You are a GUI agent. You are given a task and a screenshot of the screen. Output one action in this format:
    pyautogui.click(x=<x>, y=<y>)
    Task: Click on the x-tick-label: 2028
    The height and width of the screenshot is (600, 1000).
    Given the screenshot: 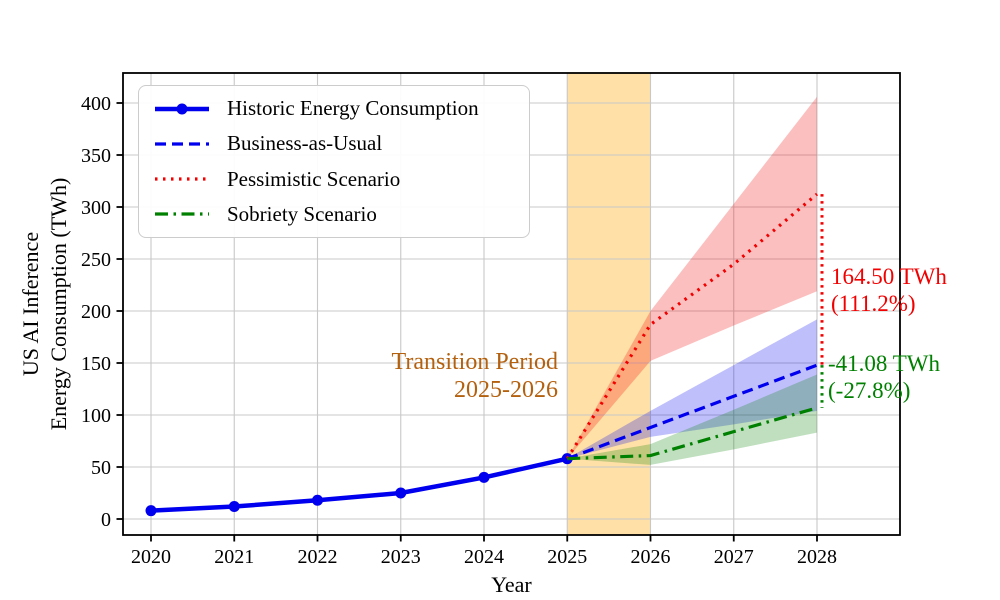 What is the action you would take?
    pyautogui.click(x=817, y=557)
    